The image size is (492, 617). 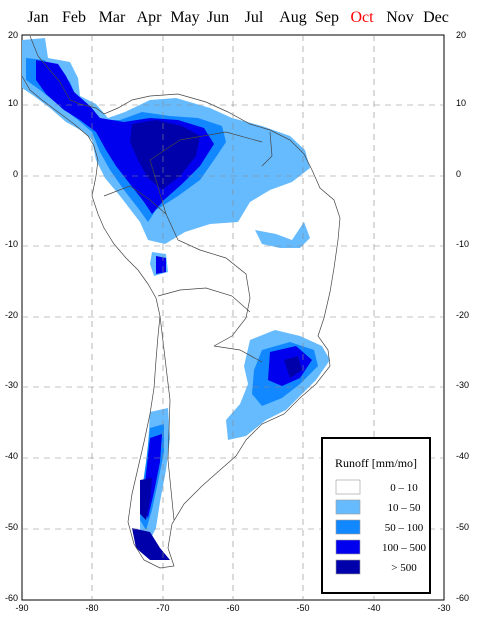 What do you see at coordinates (11, 456) in the screenshot?
I see `lat-tick-label-left: -40` at bounding box center [11, 456].